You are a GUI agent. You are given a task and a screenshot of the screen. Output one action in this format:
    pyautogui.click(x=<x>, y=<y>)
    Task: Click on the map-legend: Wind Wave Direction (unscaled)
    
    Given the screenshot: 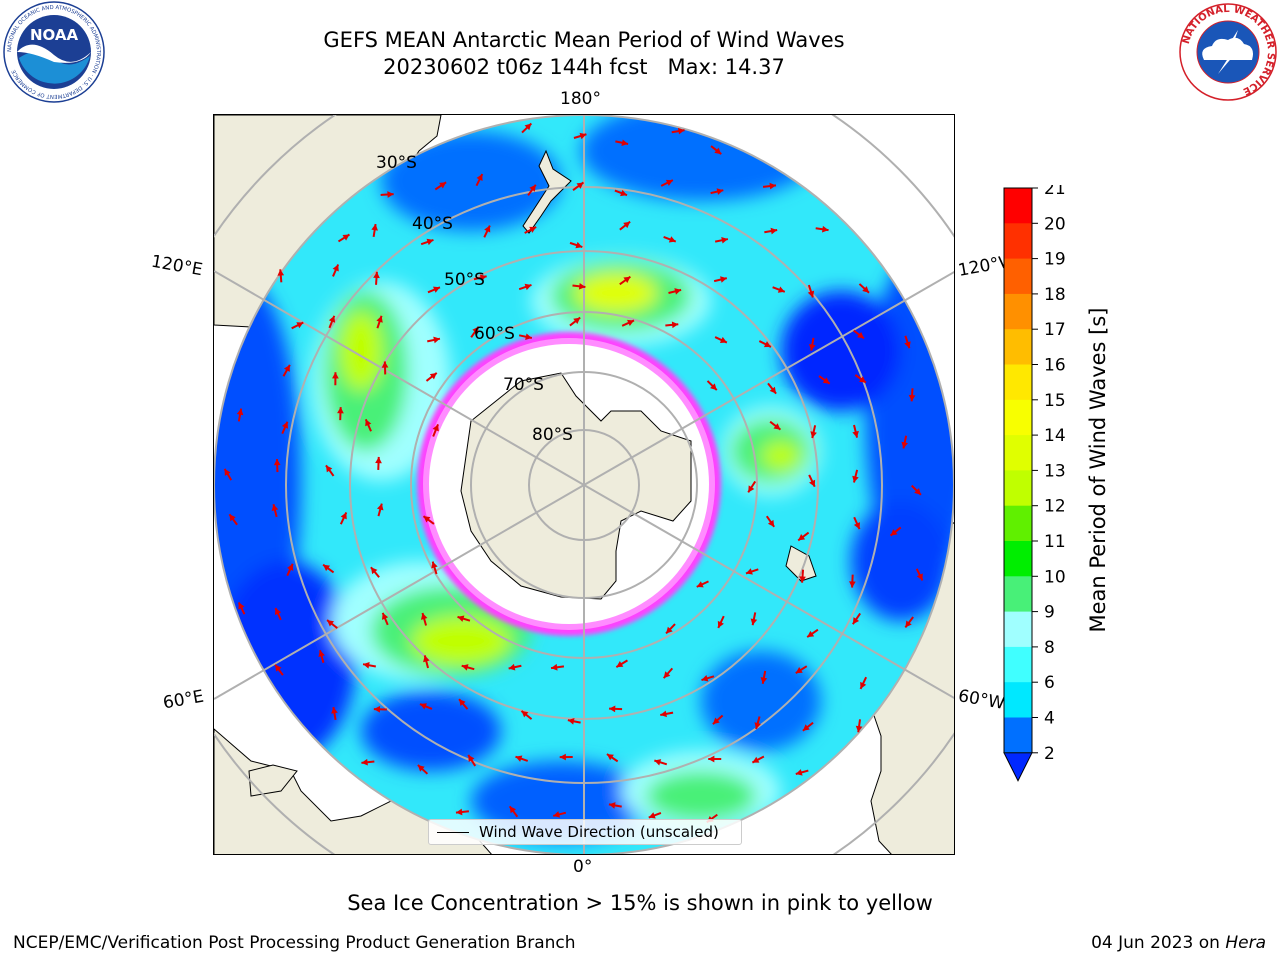 What is the action you would take?
    pyautogui.click(x=585, y=832)
    